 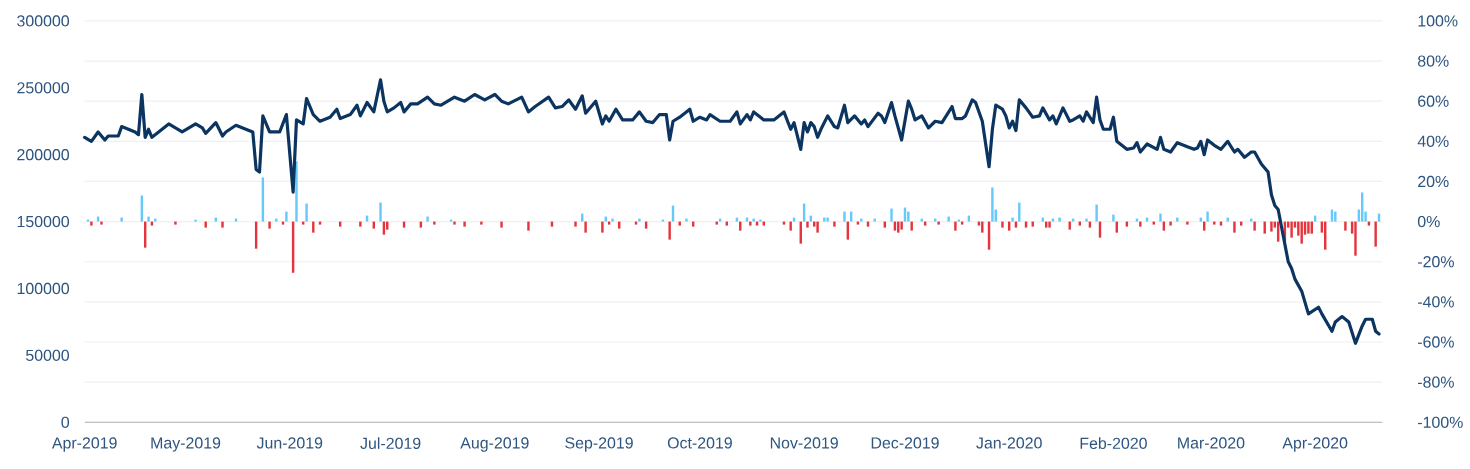 What do you see at coordinates (1433, 61) in the screenshot?
I see `y2-tick-label: 80%` at bounding box center [1433, 61].